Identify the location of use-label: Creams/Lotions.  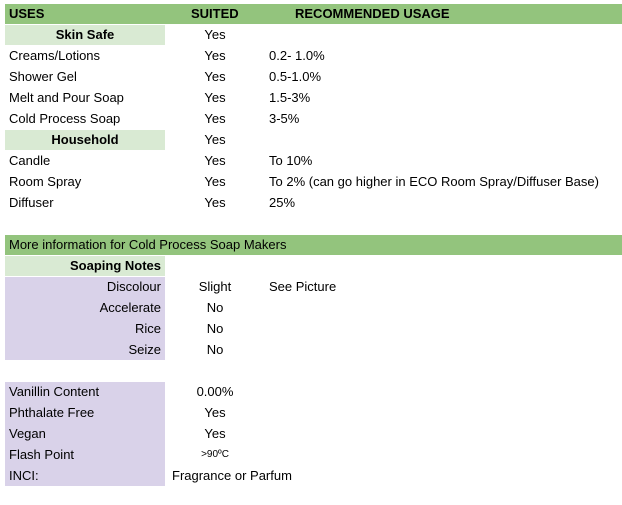
(55, 55).